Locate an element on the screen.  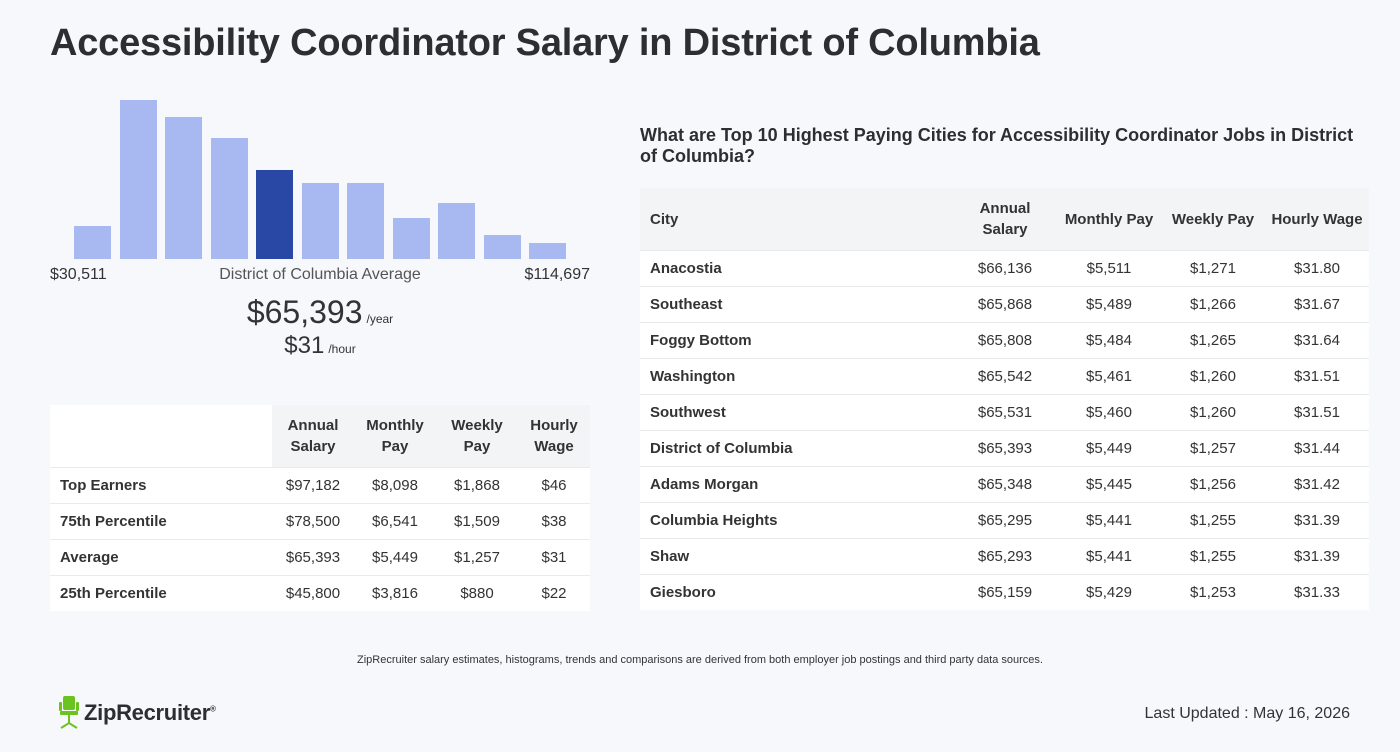
city-name: Southeast is located at coordinates (796, 304).